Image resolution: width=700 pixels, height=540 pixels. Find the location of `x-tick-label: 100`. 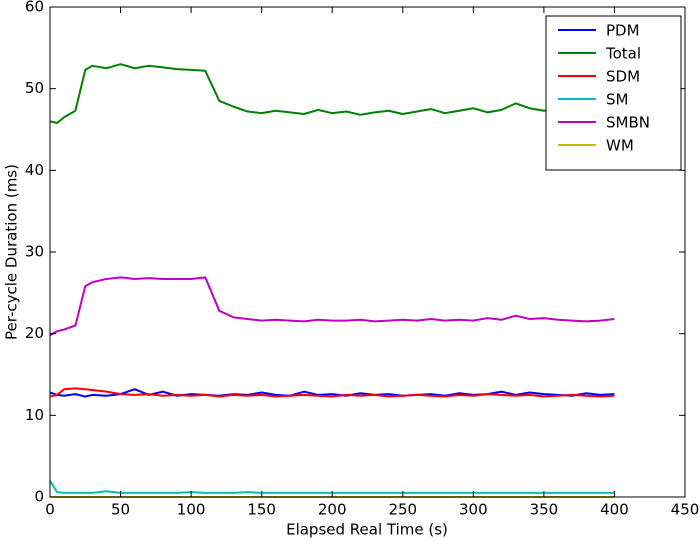

x-tick-label: 100 is located at coordinates (191, 510).